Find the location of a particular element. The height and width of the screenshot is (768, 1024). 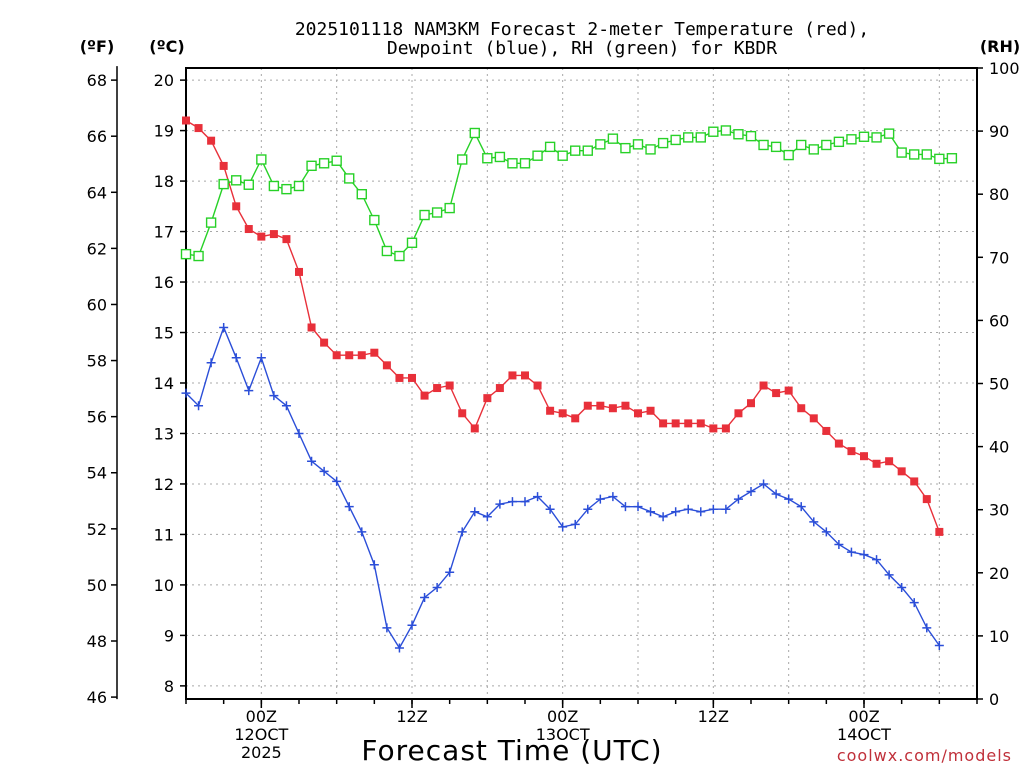

chart-title-line2: Dewpoint (blue), RH (green) for KBDR is located at coordinates (582, 48).